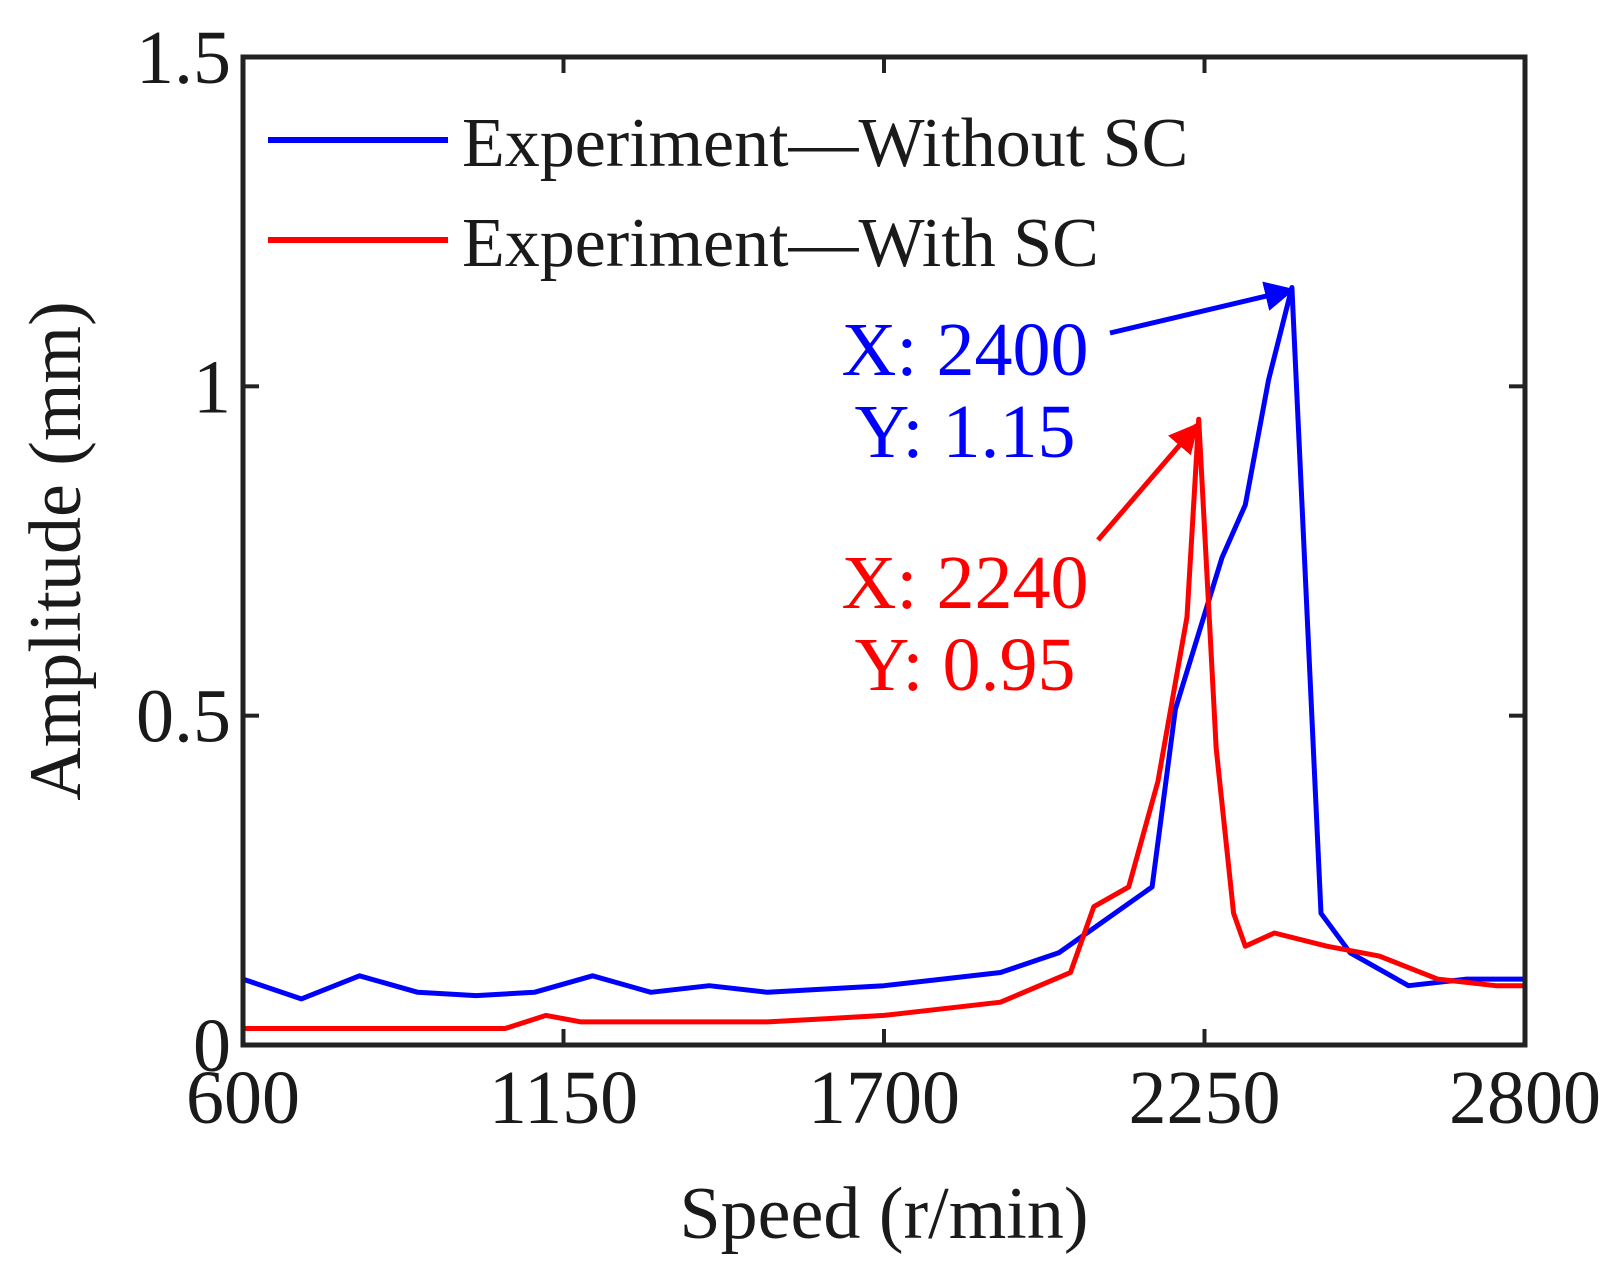 Image resolution: width=1623 pixels, height=1280 pixels. What do you see at coordinates (964, 665) in the screenshot?
I see `annotation-peak-with-sc-y: Y: 0.95` at bounding box center [964, 665].